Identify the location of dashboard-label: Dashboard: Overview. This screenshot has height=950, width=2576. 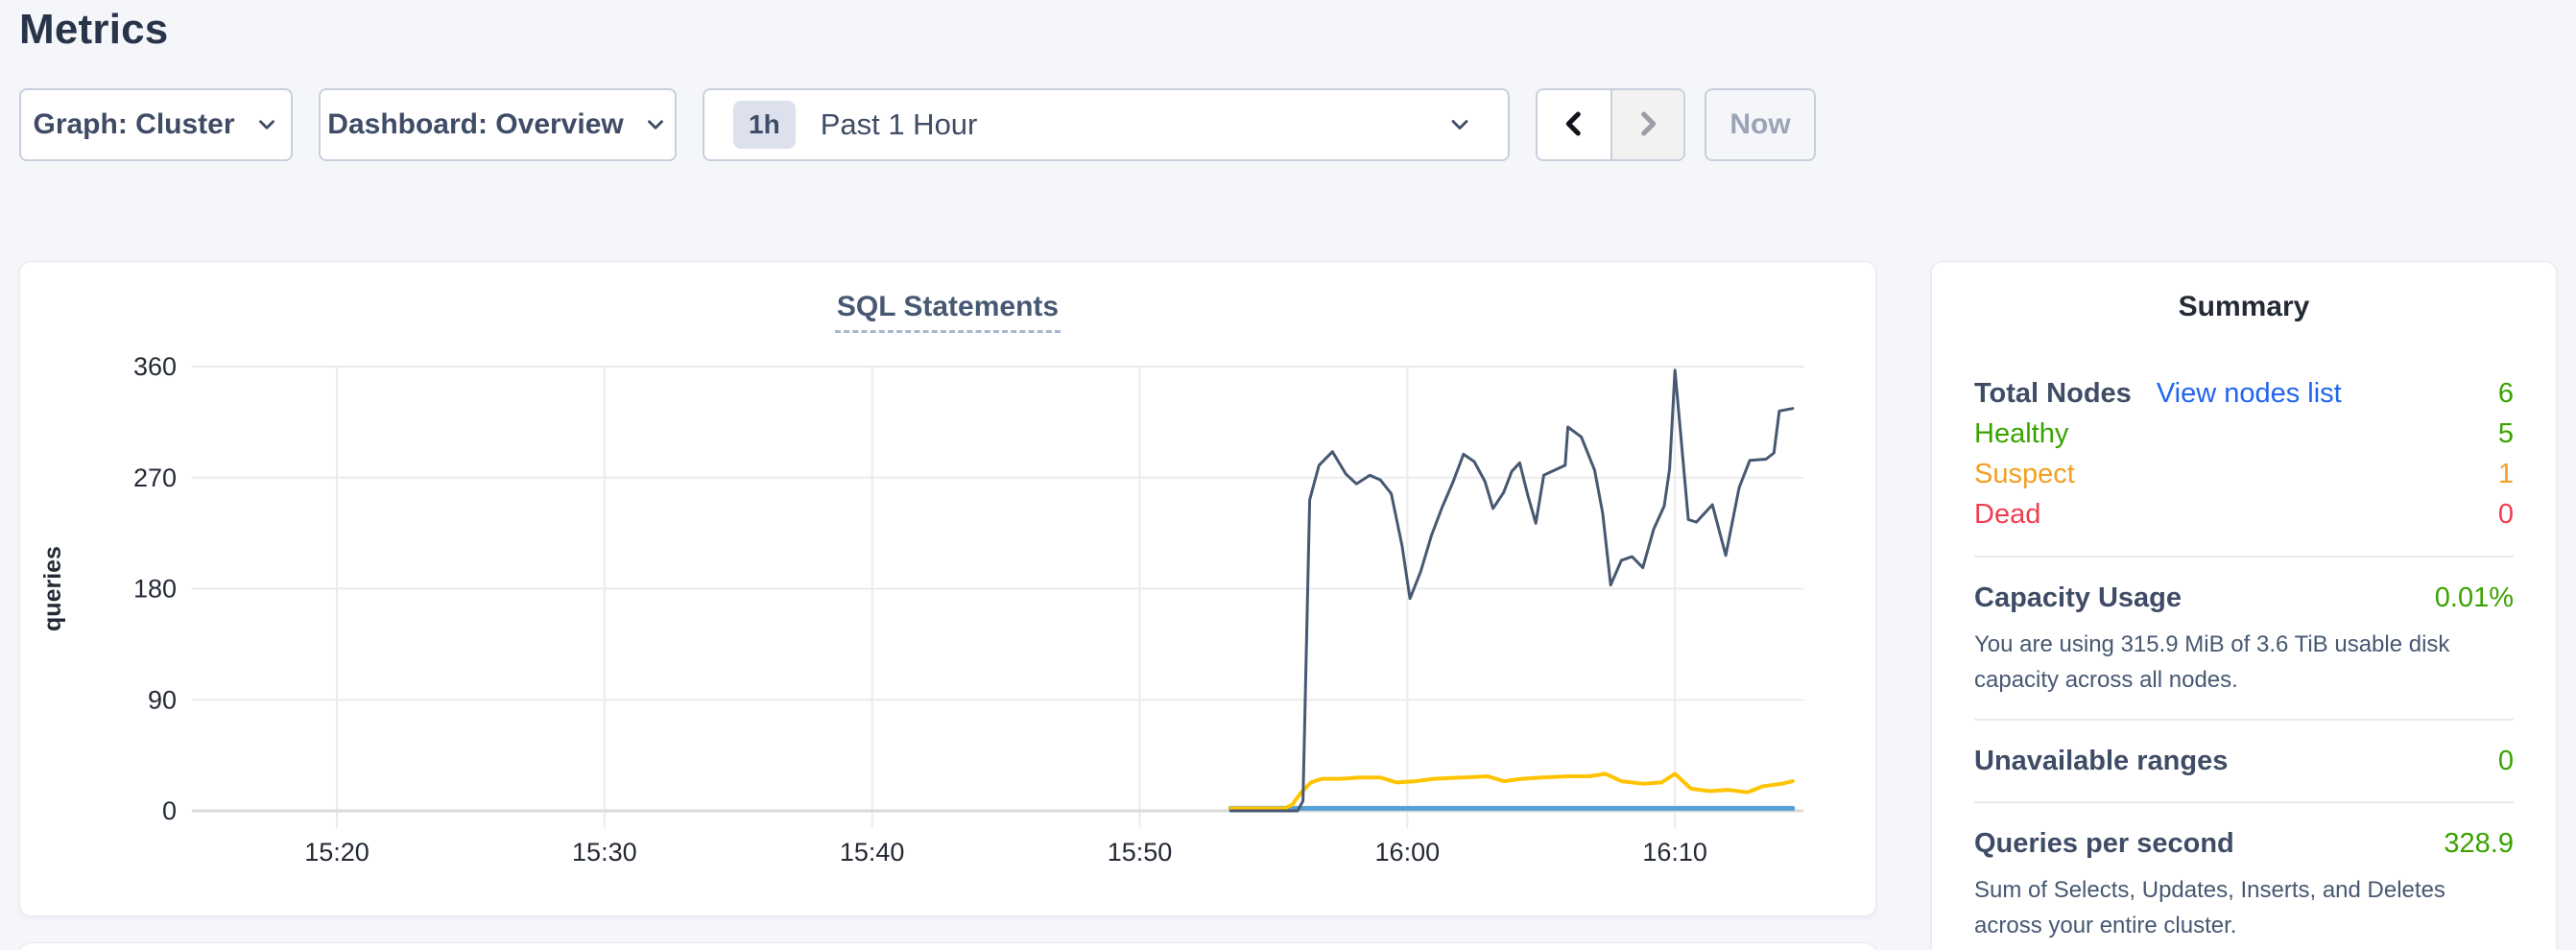
(475, 124).